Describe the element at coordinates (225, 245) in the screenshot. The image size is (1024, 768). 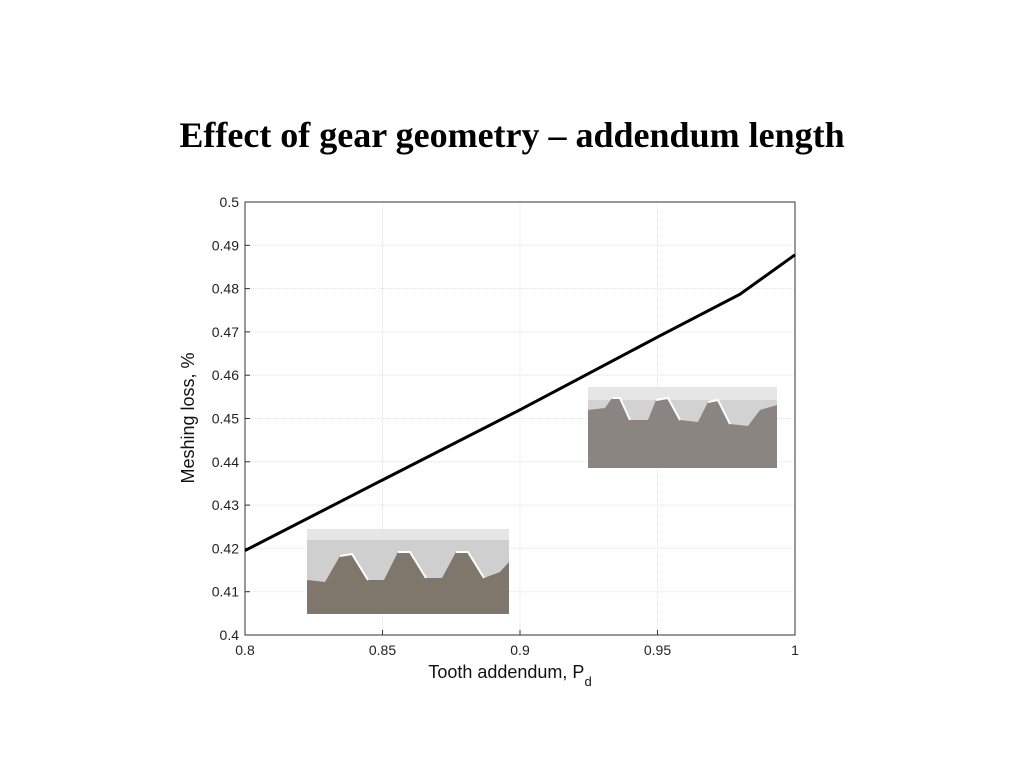
I see `y-tick-label: 0.49` at that location.